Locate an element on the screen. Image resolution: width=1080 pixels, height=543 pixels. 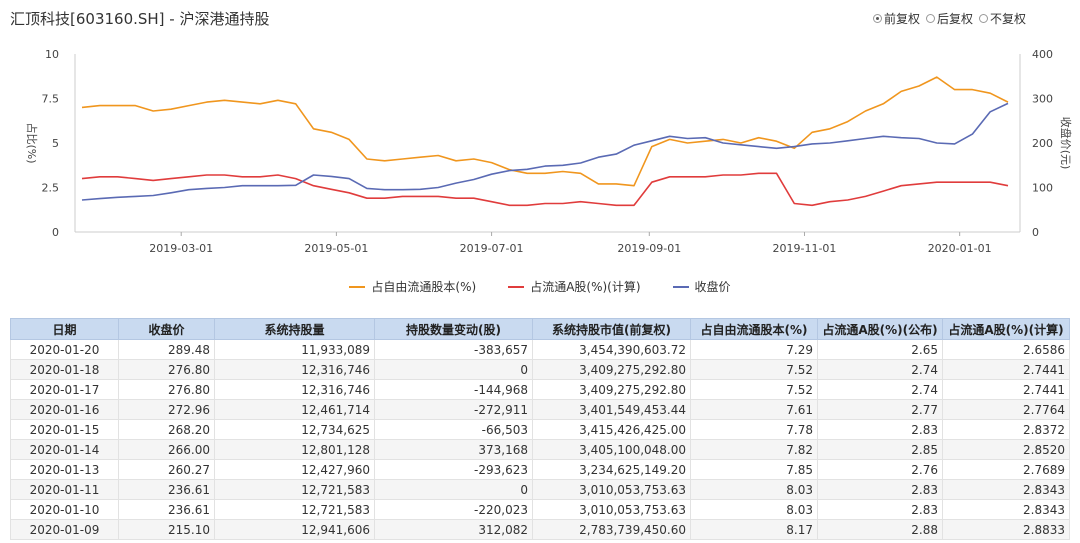
radio-forward-adjust: 前复权 is located at coordinates (896, 18).